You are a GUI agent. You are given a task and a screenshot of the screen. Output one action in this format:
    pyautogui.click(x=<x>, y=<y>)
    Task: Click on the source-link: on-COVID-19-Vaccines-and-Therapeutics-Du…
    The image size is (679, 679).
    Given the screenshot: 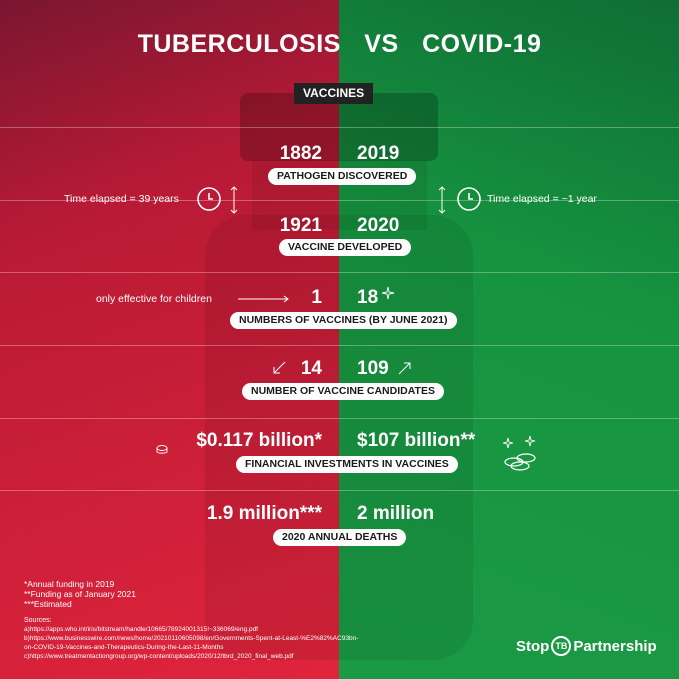 What is the action you would take?
    pyautogui.click(x=124, y=647)
    